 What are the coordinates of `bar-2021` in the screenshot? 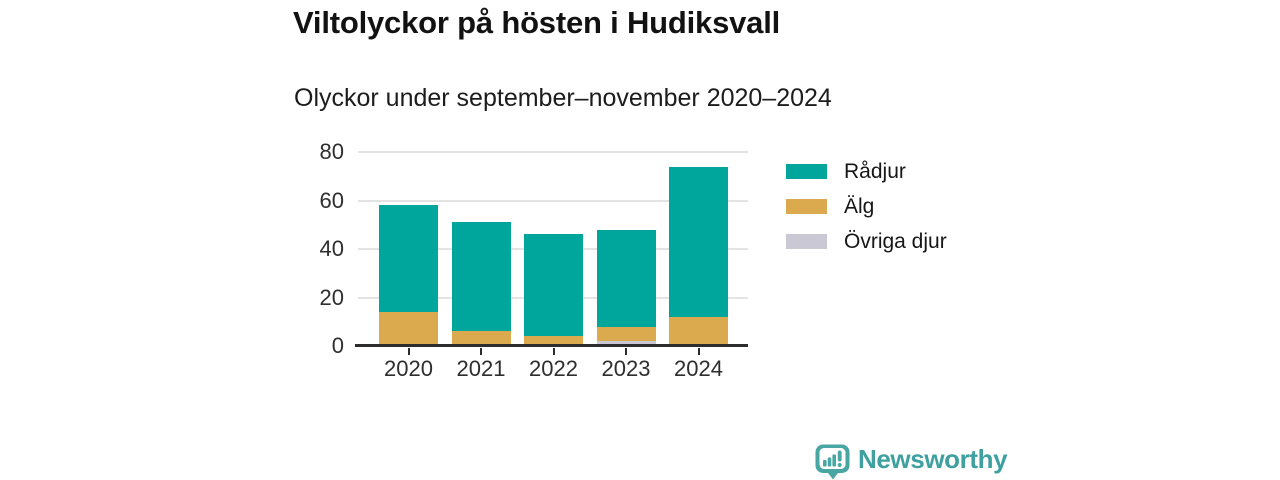 It's located at (481, 284).